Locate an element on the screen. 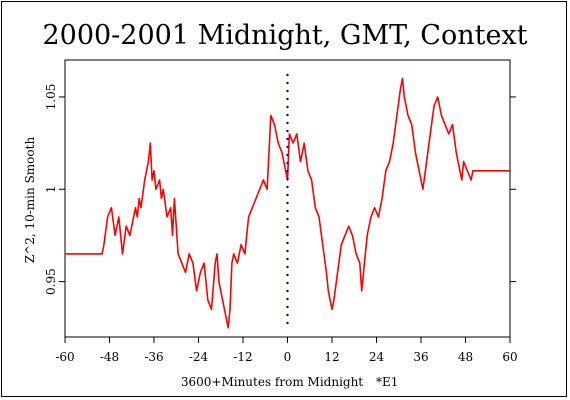 The width and height of the screenshot is (570, 400). vertical-marker-layer is located at coordinates (287, 199).